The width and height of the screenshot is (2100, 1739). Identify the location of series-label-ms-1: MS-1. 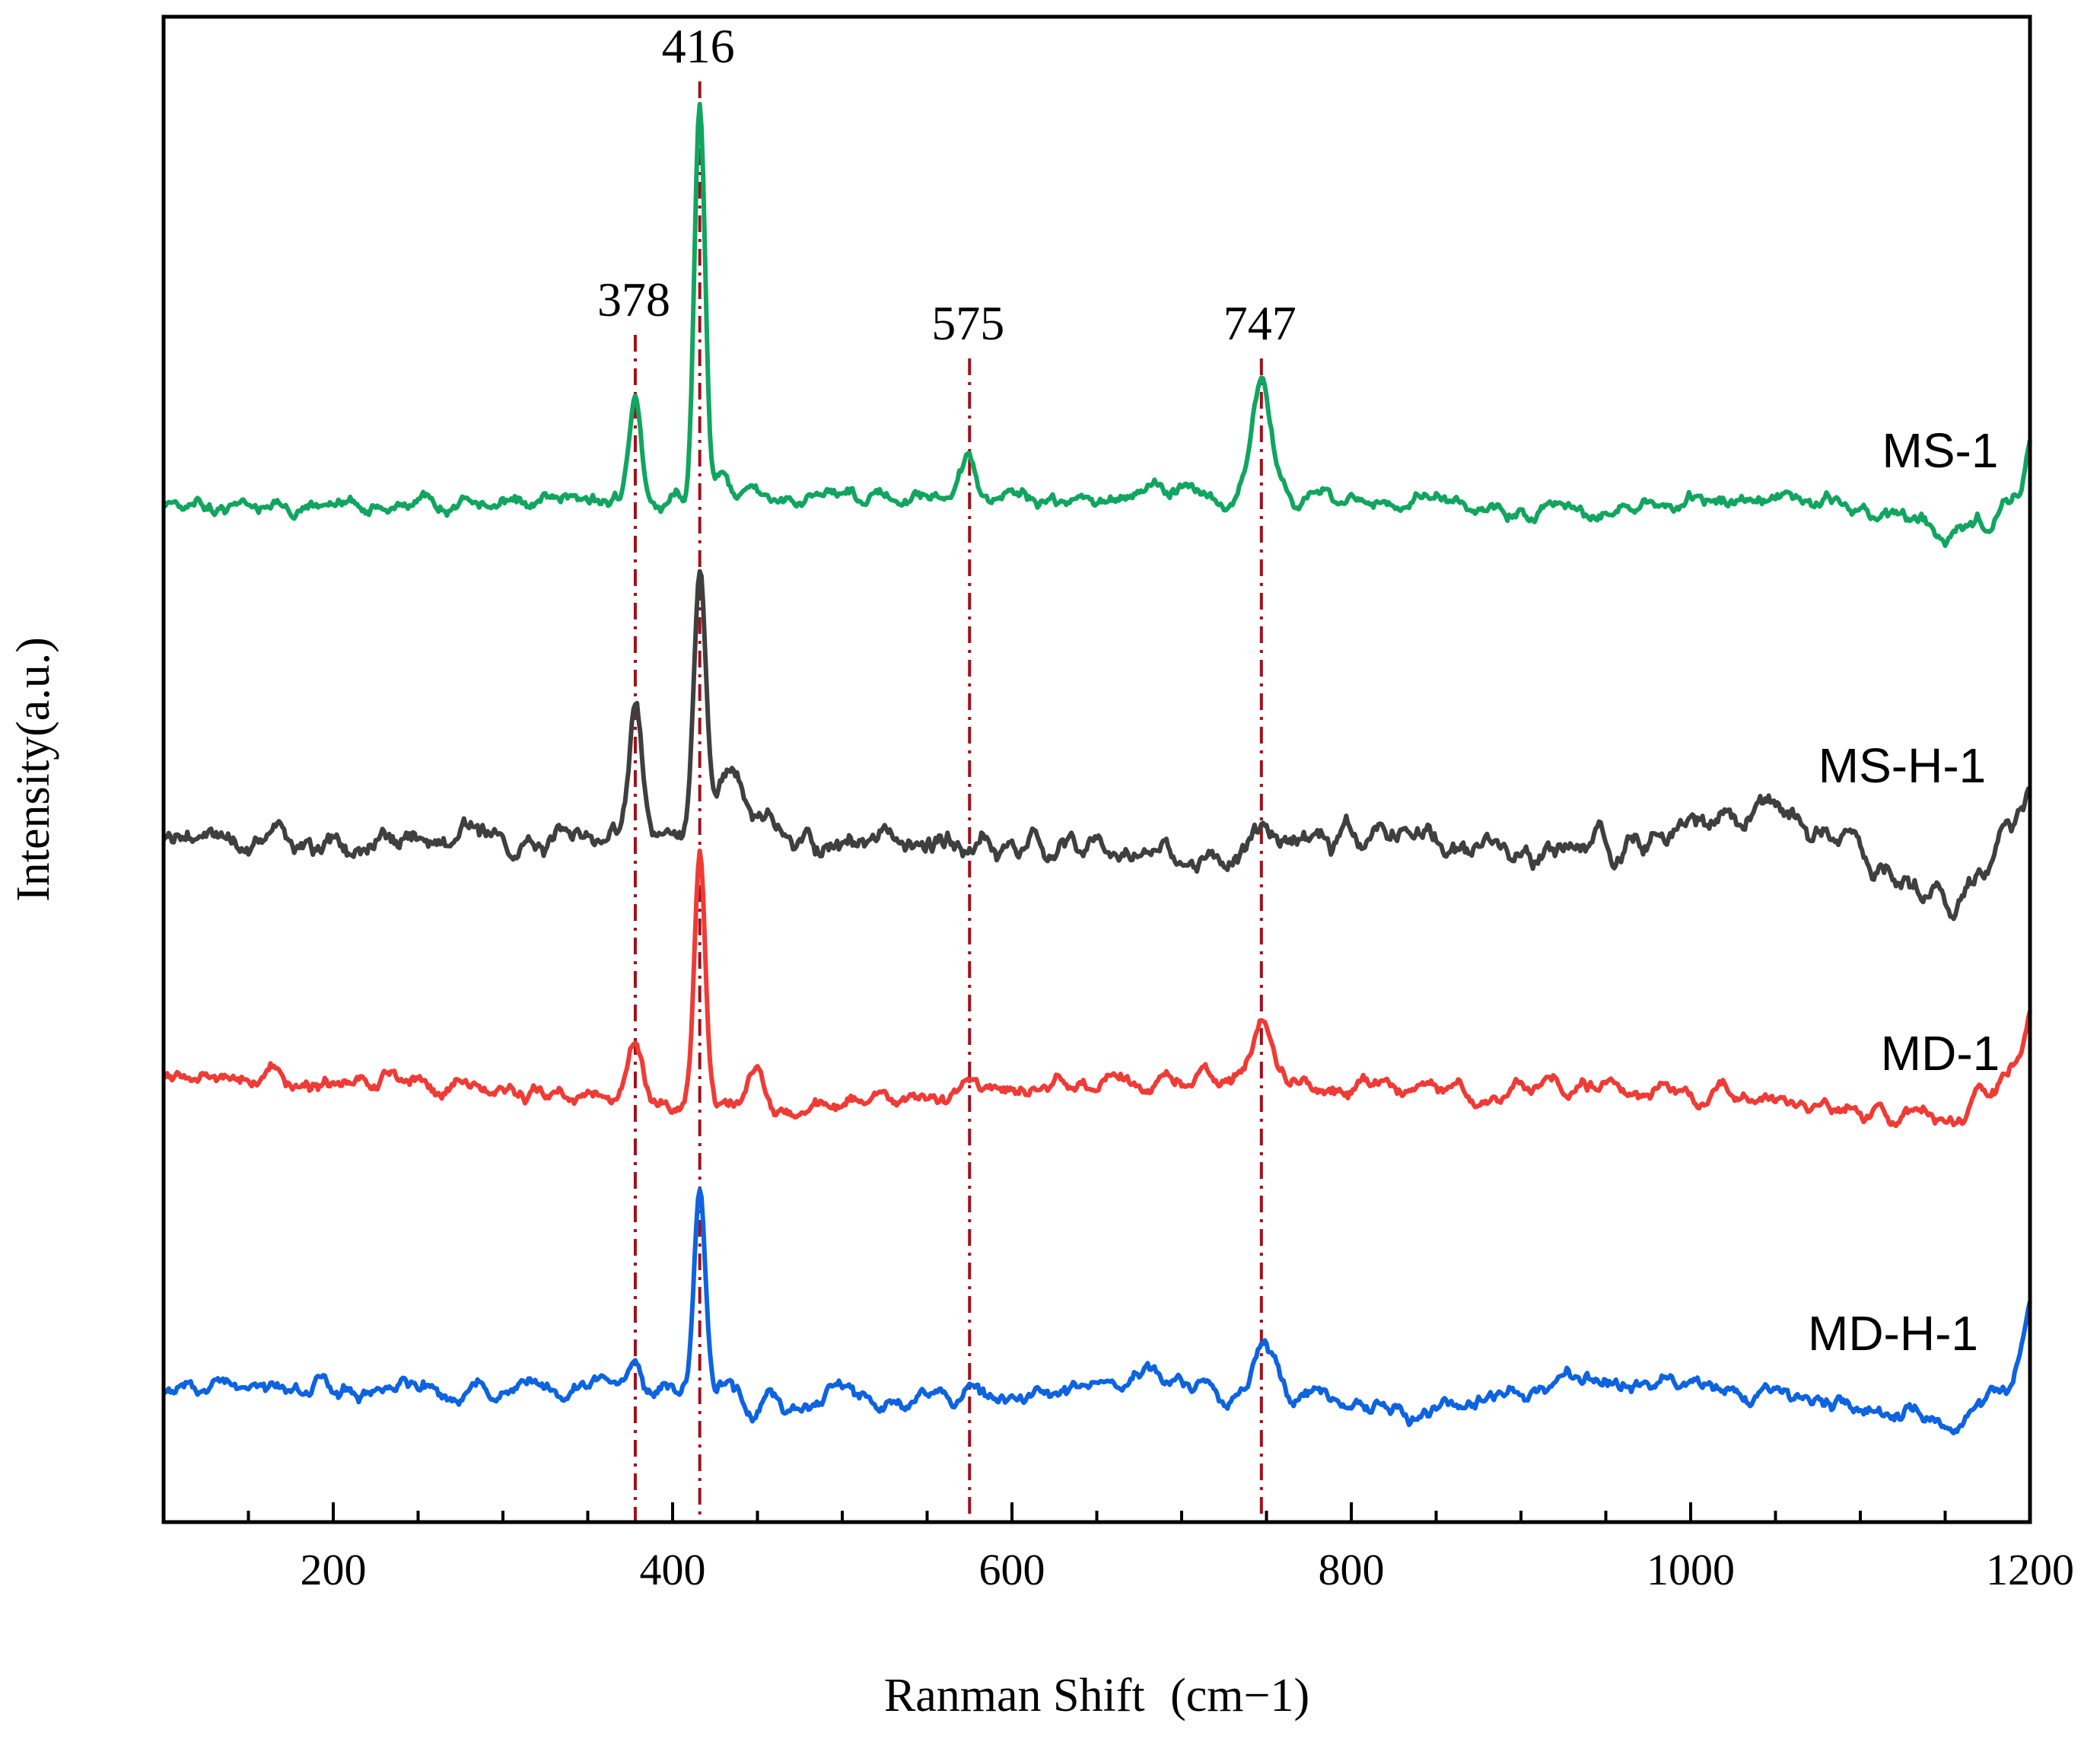
(1941, 451).